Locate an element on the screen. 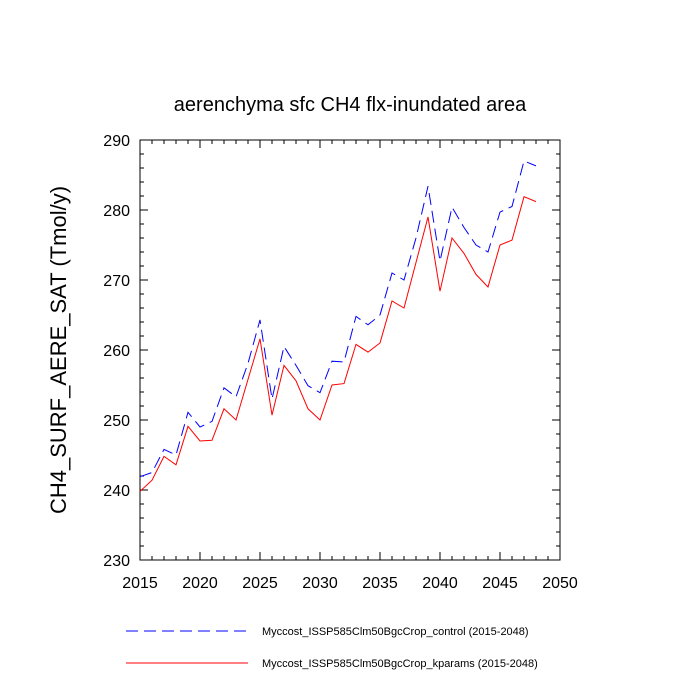 The width and height of the screenshot is (700, 700). x-tick-label: 2045 is located at coordinates (500, 583).